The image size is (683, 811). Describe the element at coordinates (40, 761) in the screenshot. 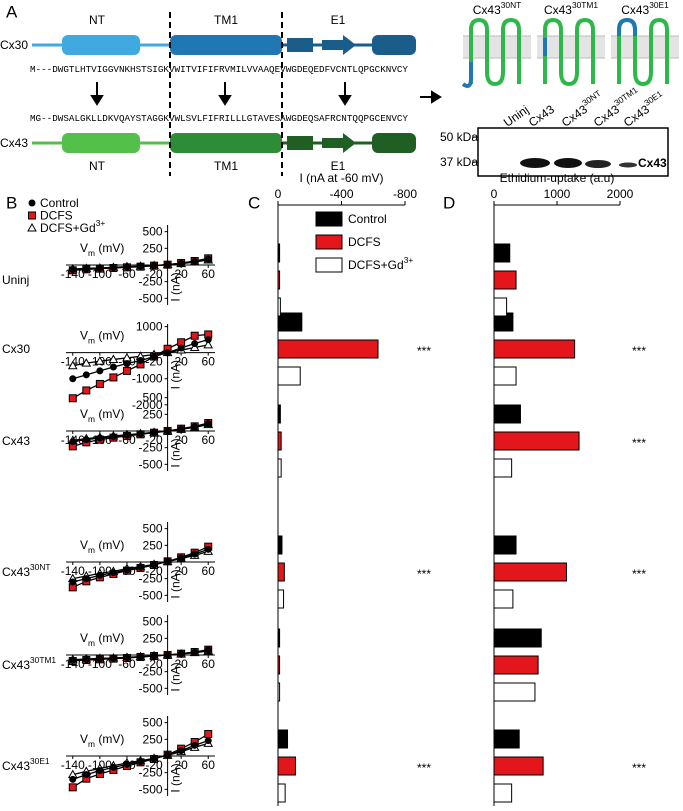

I see `group-label-part: 30E1` at that location.